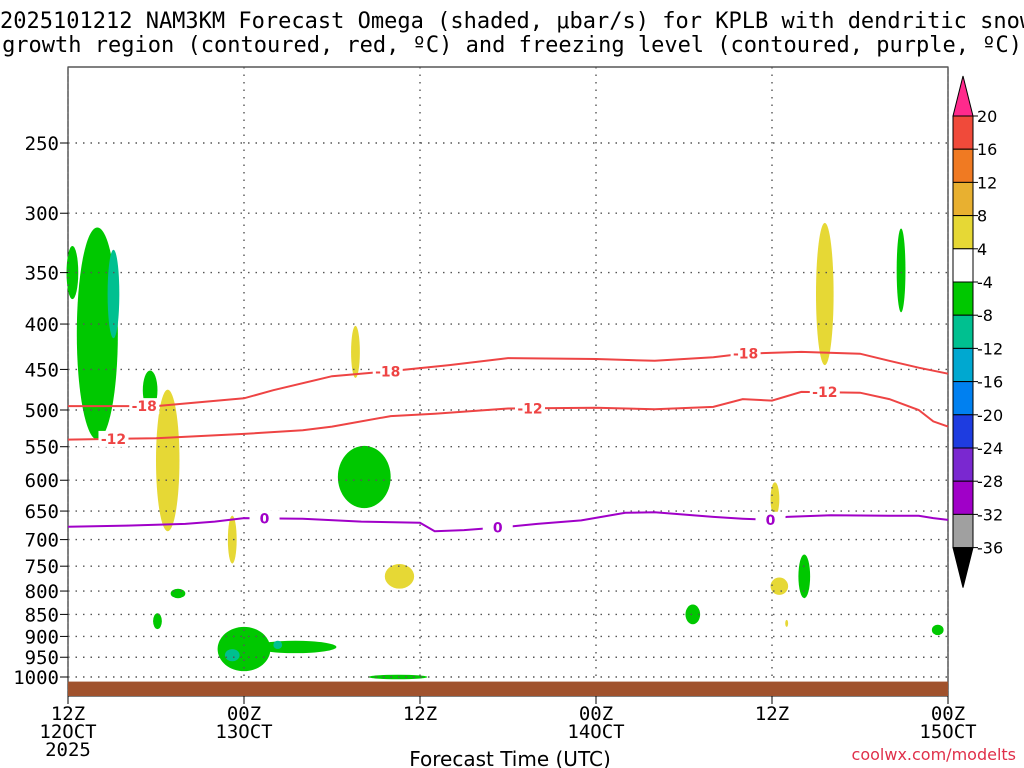  What do you see at coordinates (168, 460) in the screenshot?
I see `subsidence-08z` at bounding box center [168, 460].